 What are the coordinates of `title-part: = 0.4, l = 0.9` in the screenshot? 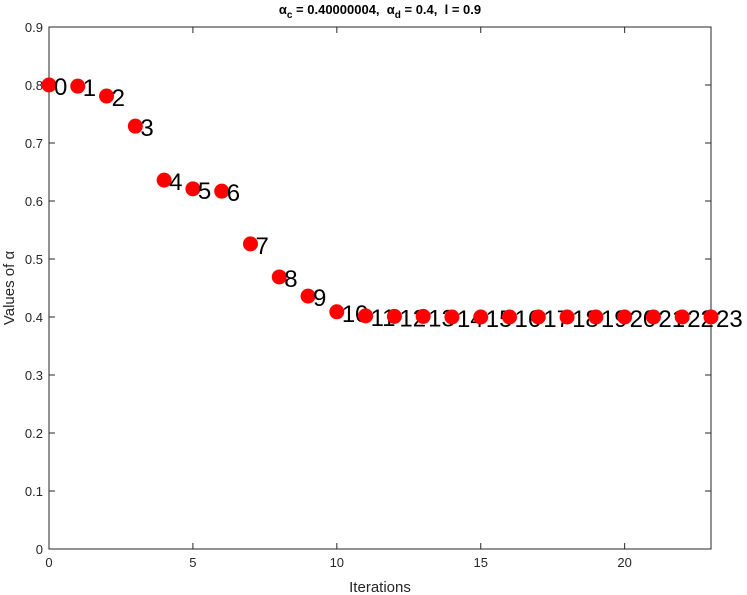 It's located at (441, 9).